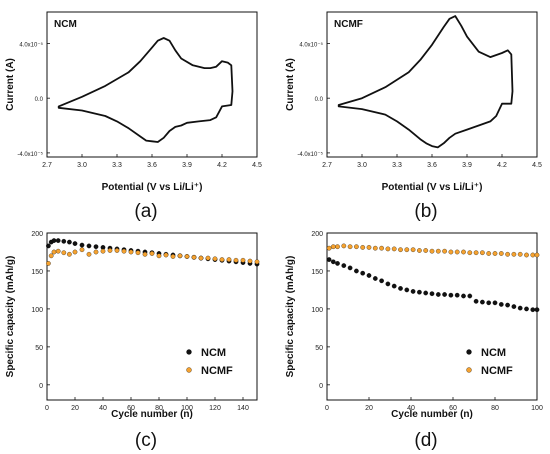 The image size is (550, 454). Describe the element at coordinates (10, 84) in the screenshot. I see `y-axis-label: Current (A)` at that location.